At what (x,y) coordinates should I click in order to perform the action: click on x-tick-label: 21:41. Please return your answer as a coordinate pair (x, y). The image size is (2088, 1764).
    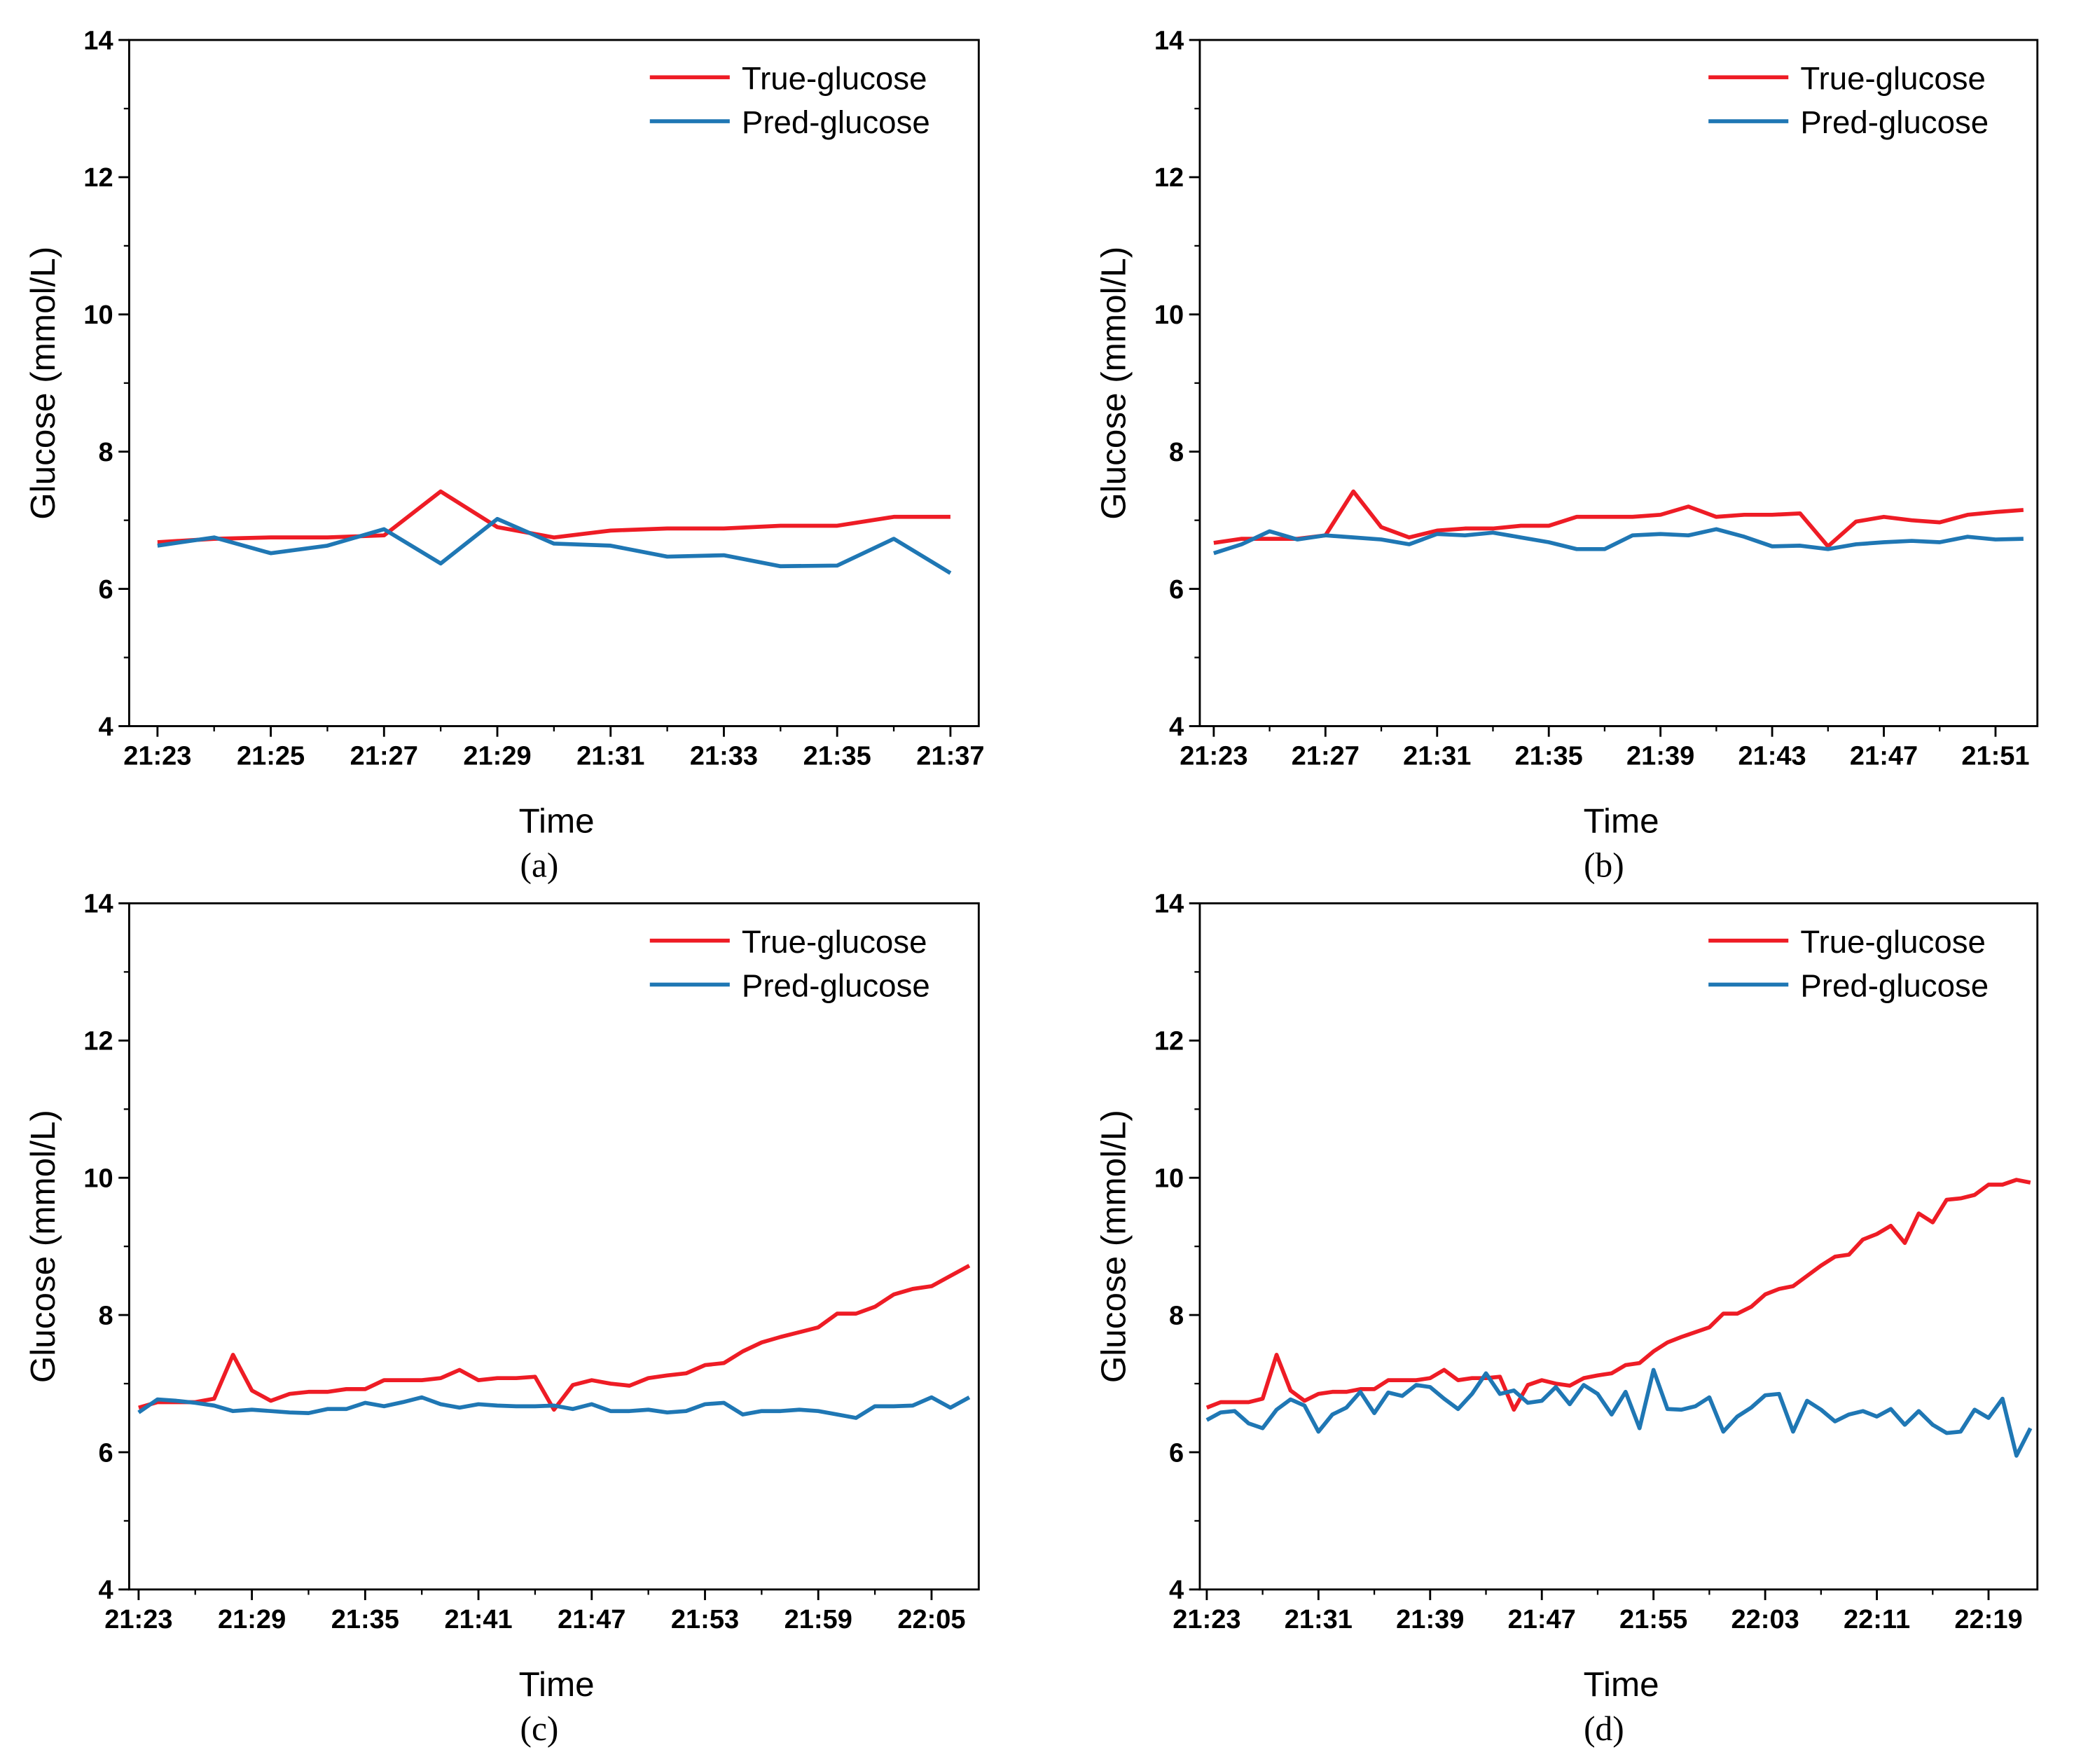
    Looking at the image, I should click on (478, 1619).